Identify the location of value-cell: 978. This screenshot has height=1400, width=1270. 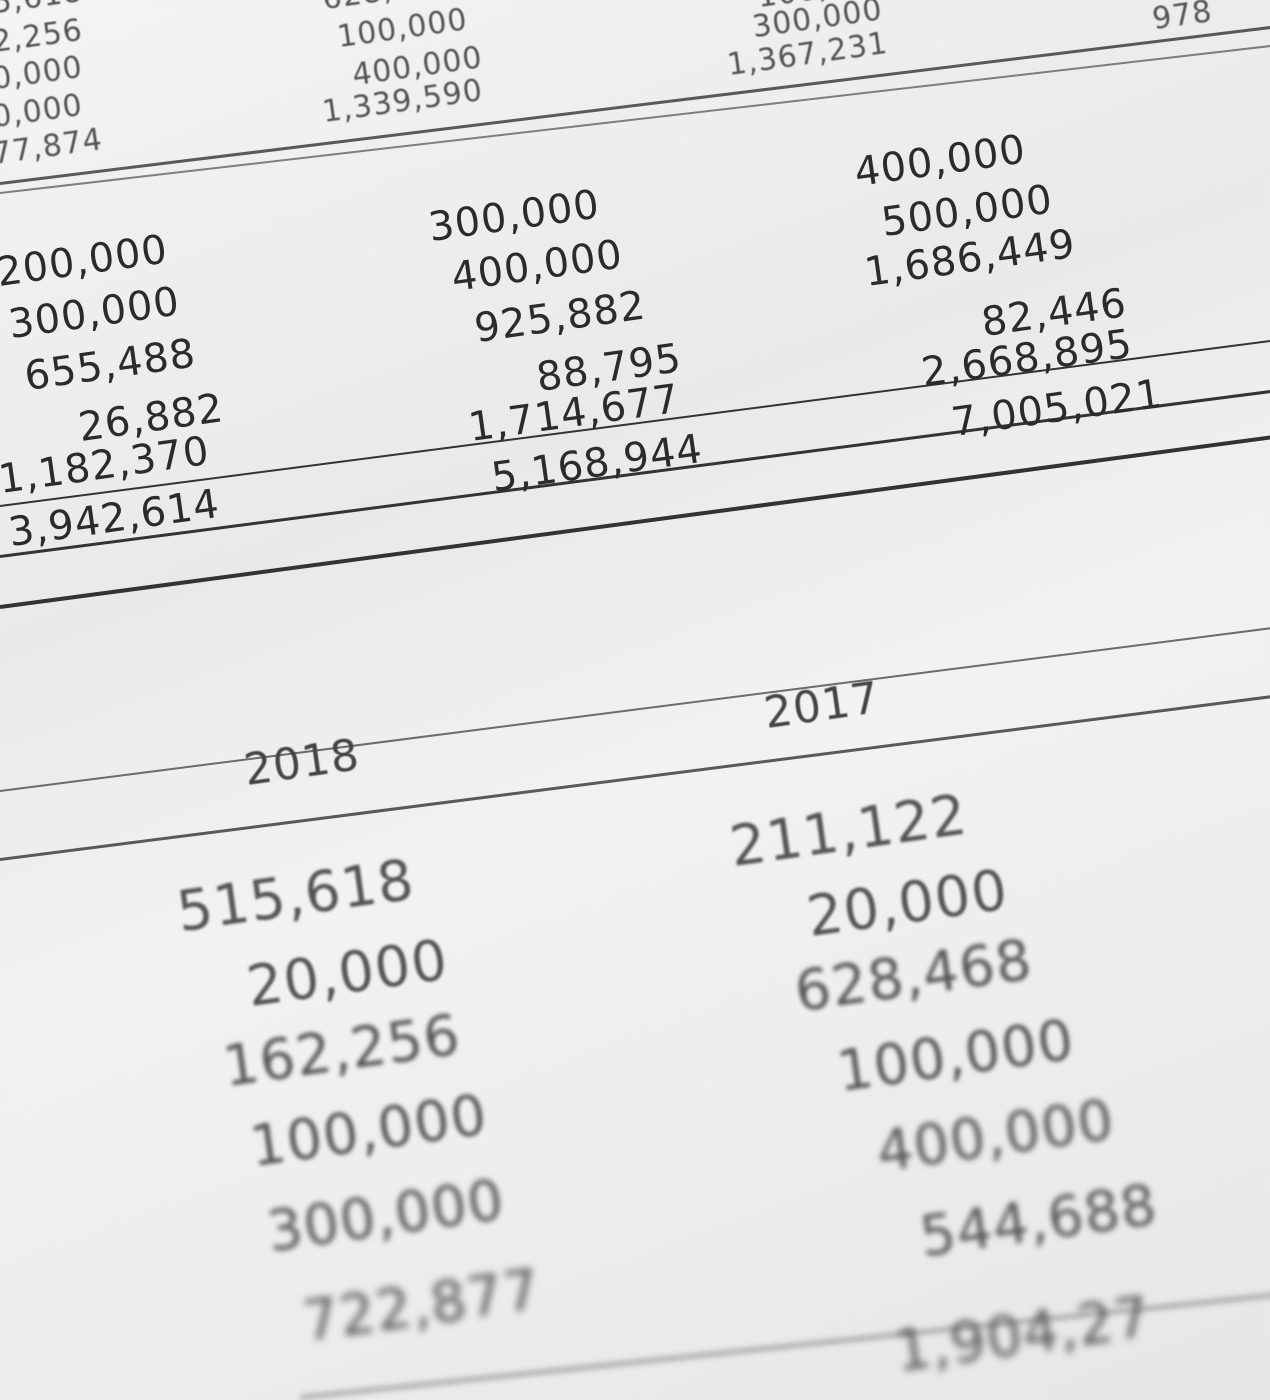
(1182, 19).